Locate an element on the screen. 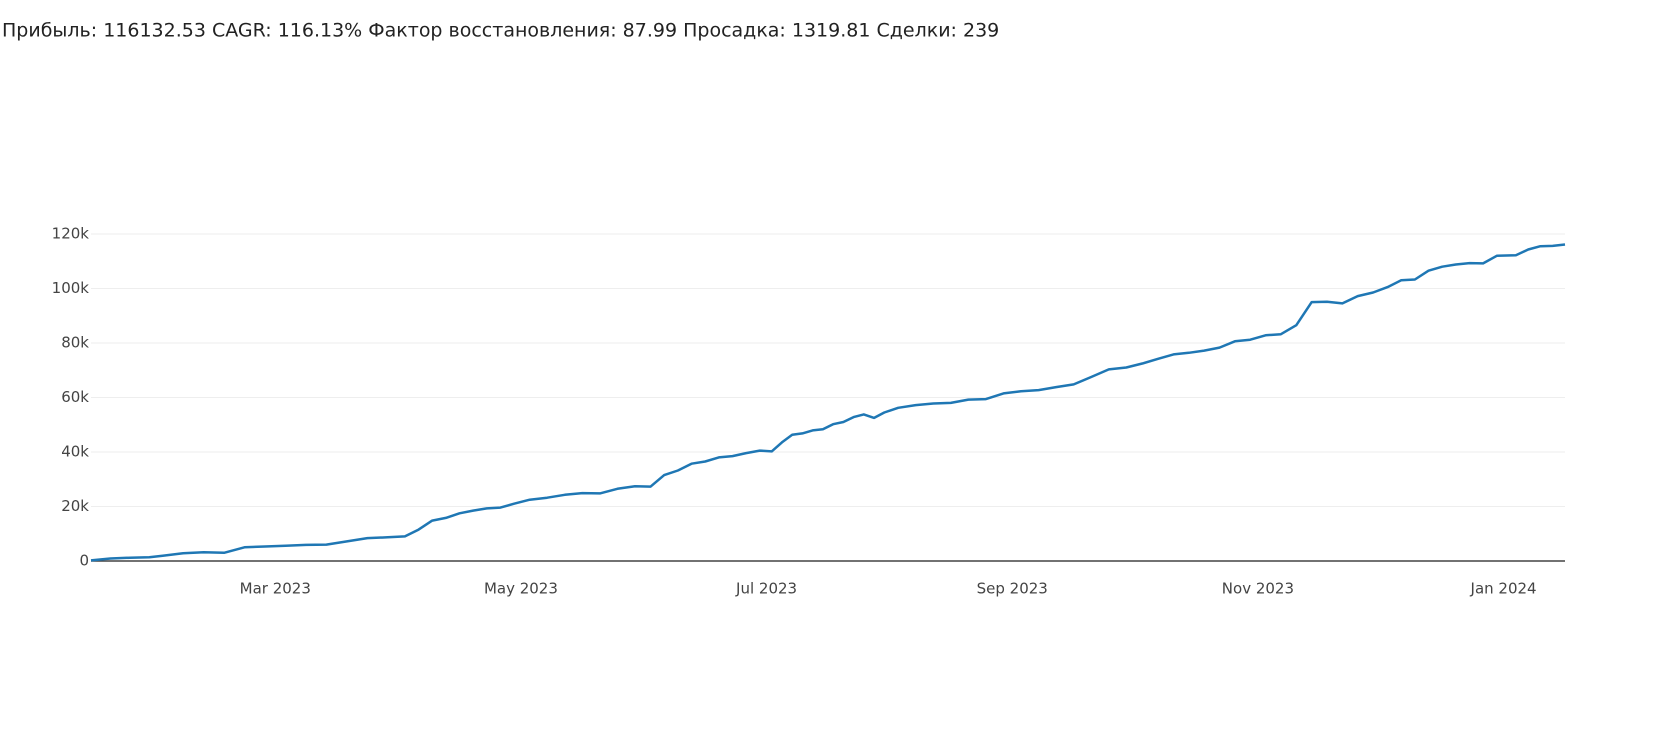 The height and width of the screenshot is (735, 1661). y-tick-label: 120k is located at coordinates (71, 233).